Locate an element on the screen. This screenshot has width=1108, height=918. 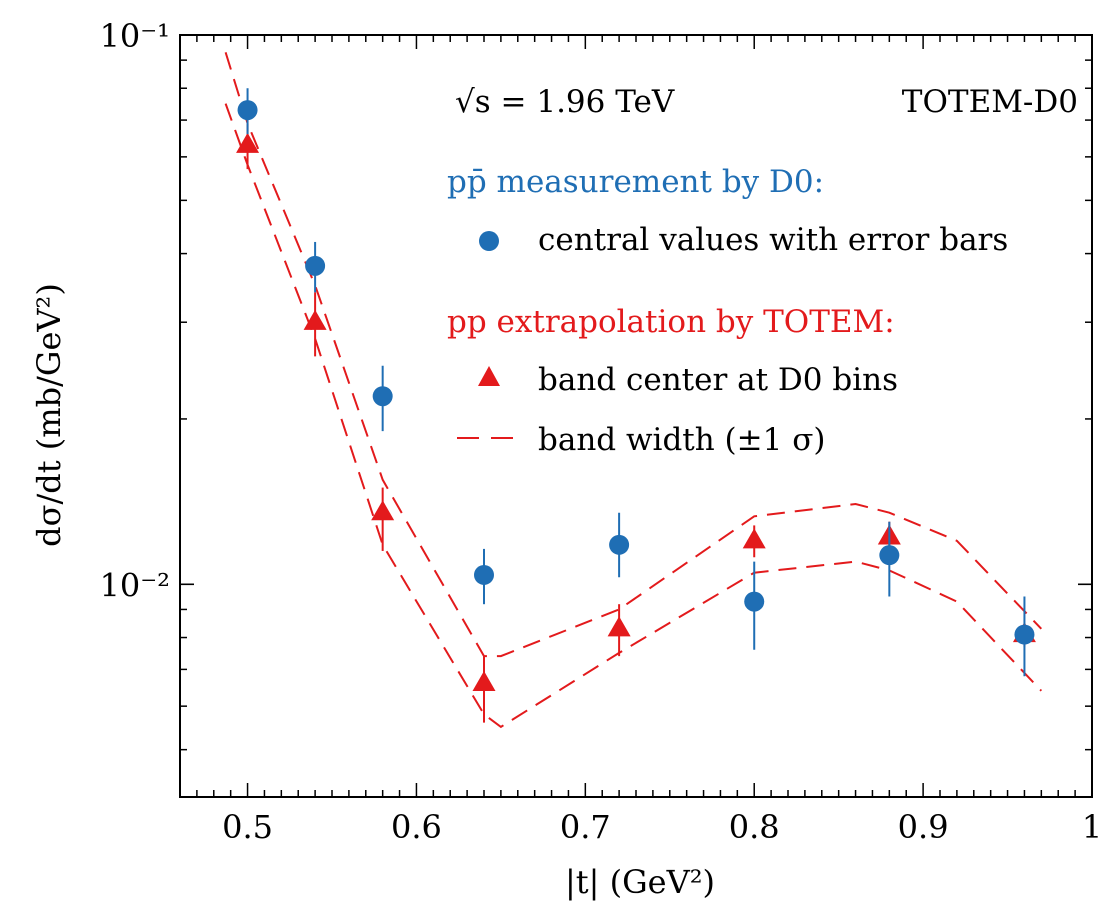
x-axis-title: |t| (GeV²) is located at coordinates (640, 882).